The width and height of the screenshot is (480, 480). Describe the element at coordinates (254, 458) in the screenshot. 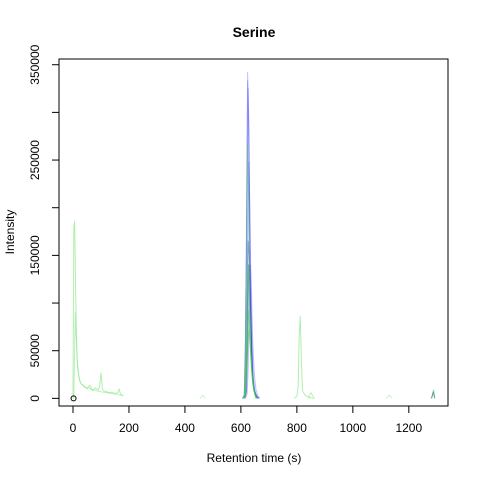

I see `x-axis-label: Retention time (s)` at that location.